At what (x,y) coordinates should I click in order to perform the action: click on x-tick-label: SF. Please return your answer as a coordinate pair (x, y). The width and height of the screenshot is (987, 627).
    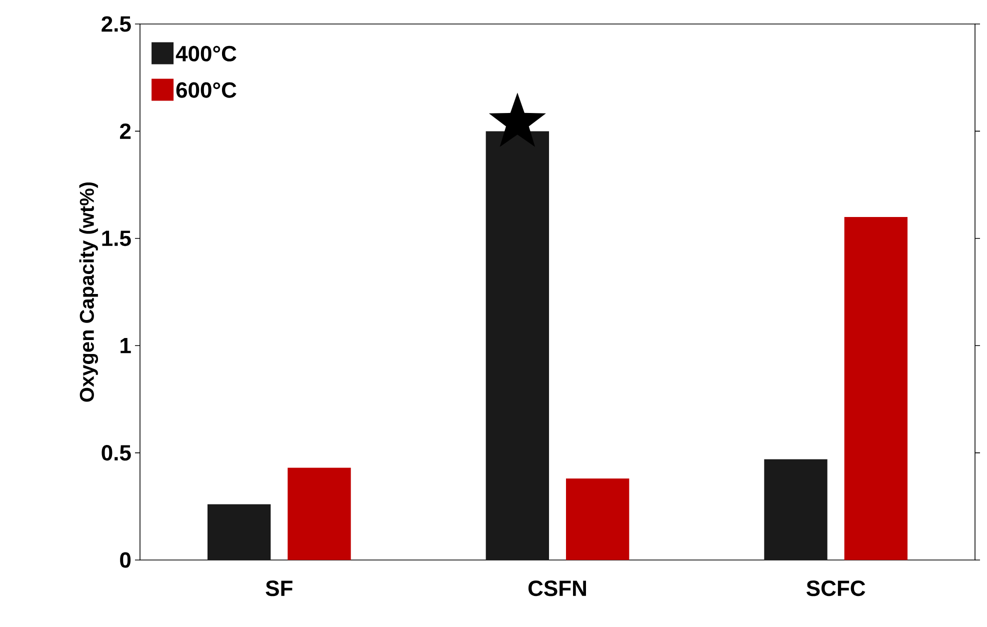
    Looking at the image, I should click on (279, 588).